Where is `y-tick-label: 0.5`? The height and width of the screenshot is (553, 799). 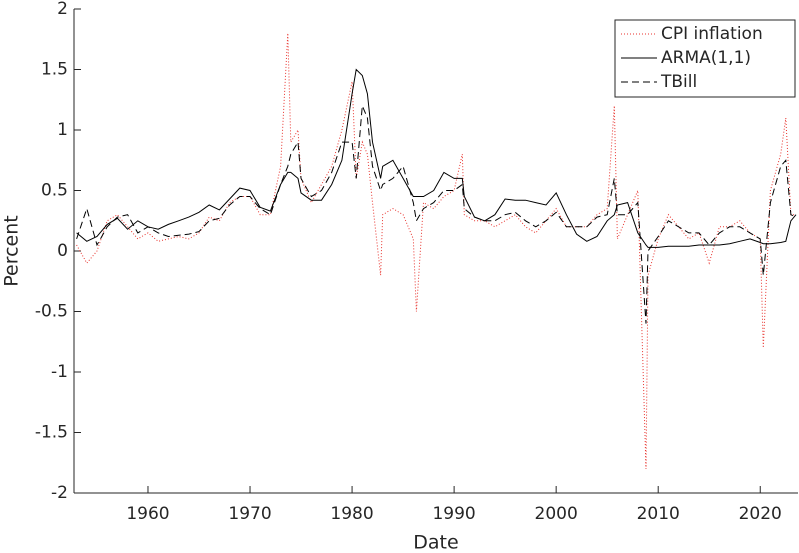
y-tick-label: 0.5 is located at coordinates (54, 191).